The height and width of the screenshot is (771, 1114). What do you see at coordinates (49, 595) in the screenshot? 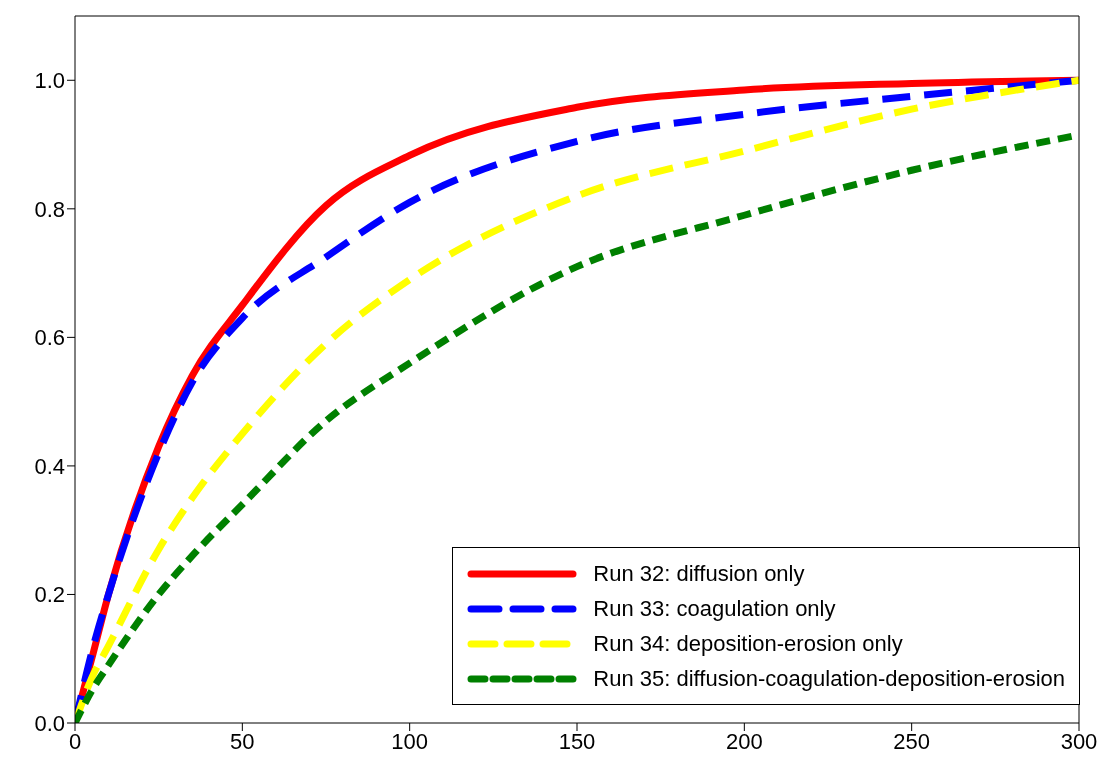
I see `y-tick-label: 0.2` at bounding box center [49, 595].